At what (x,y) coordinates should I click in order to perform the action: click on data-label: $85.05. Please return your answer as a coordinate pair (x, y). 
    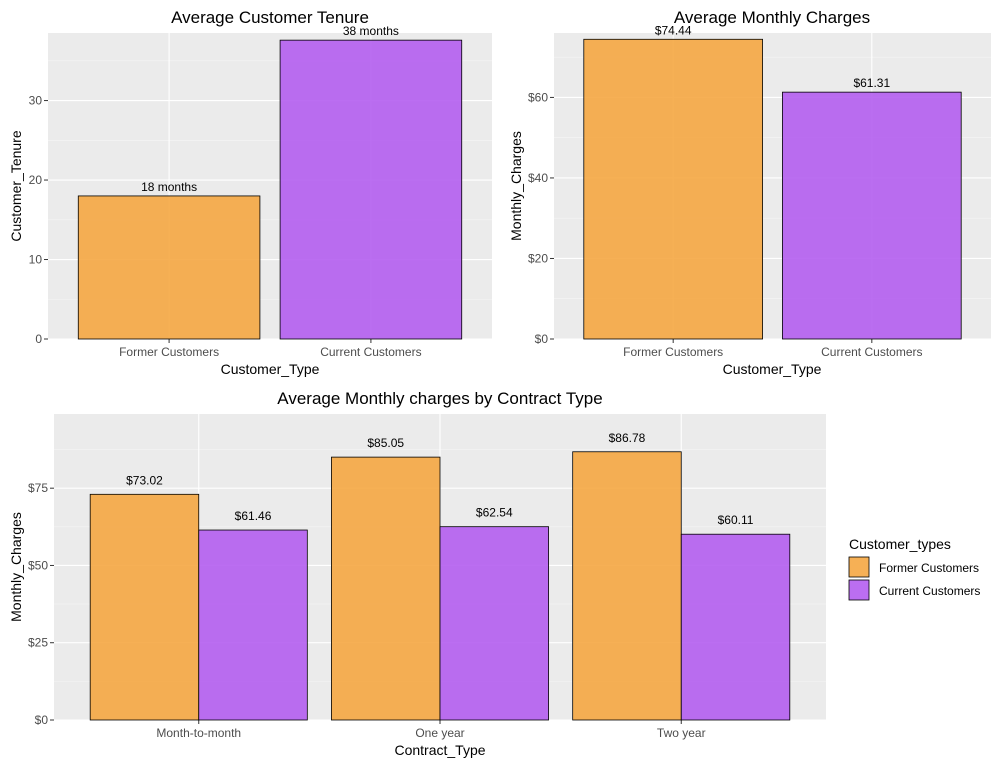
    Looking at the image, I should click on (385, 443).